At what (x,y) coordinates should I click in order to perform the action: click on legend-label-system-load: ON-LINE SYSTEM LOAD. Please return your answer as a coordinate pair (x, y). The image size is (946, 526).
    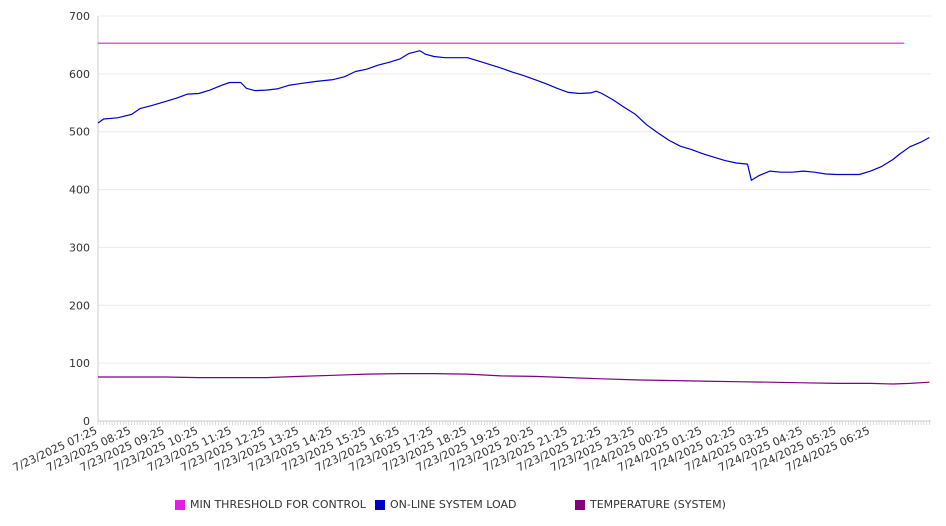
    Looking at the image, I should click on (453, 504).